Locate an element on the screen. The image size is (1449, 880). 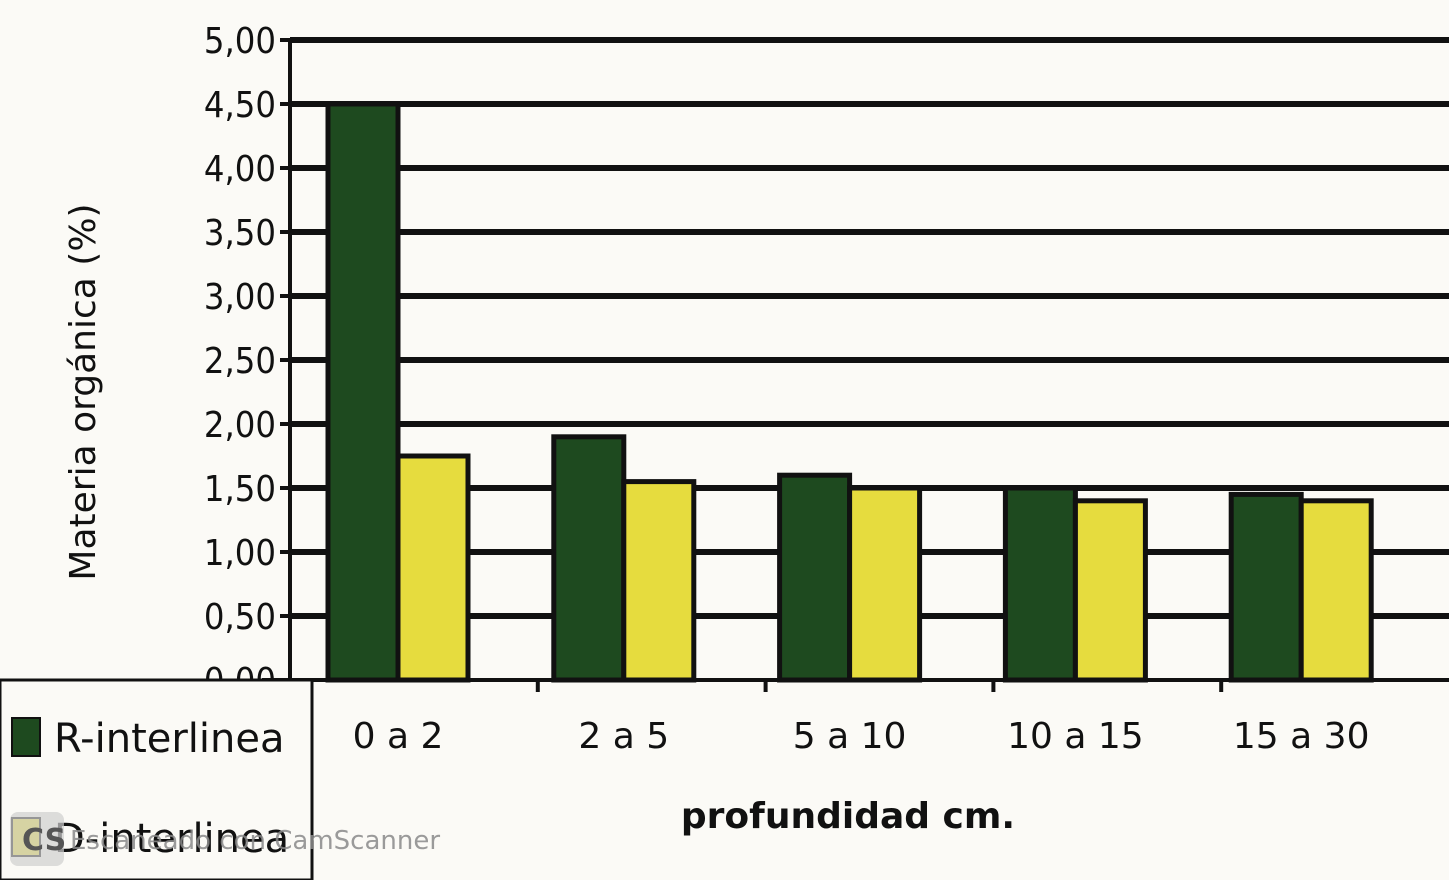
y-tick-label: 4,50 is located at coordinates (240, 105).